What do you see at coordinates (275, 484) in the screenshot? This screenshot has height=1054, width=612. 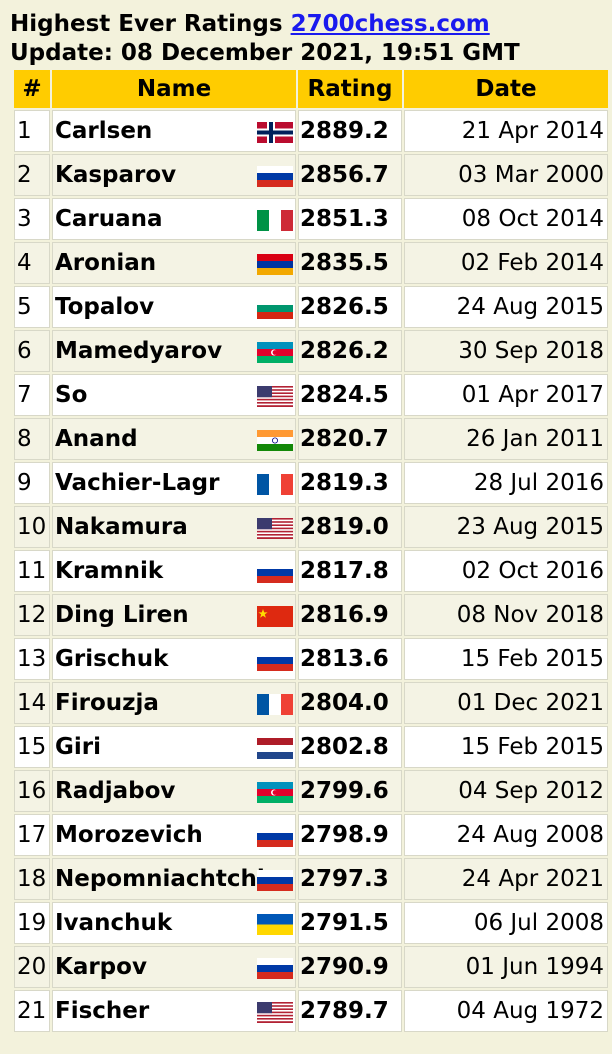 I see `france-flag-icon` at bounding box center [275, 484].